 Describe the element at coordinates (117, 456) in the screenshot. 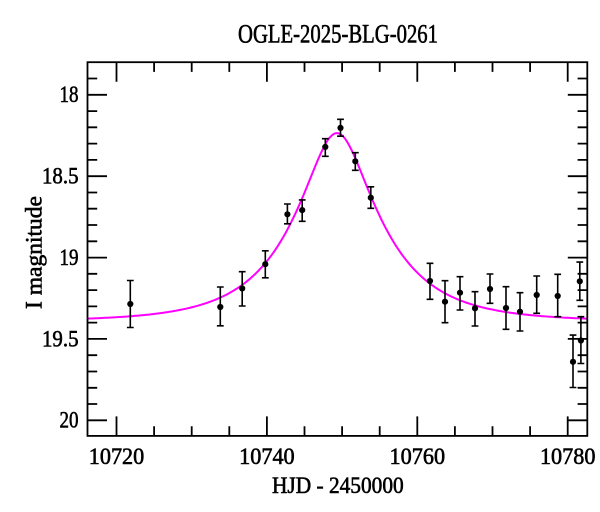

I see `svg-text: 10720` at that location.